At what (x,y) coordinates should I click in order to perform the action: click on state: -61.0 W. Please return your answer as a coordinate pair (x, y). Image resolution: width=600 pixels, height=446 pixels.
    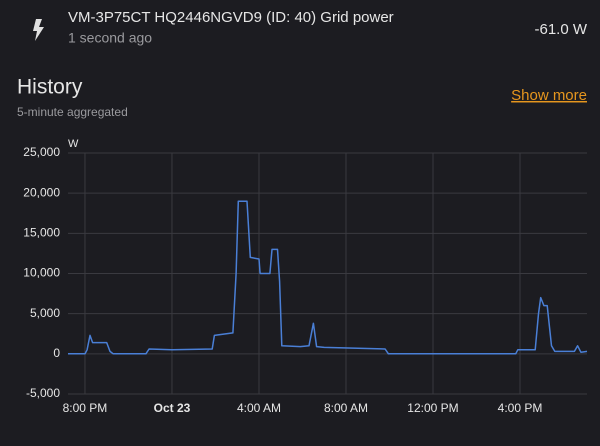
    Looking at the image, I should click on (560, 29).